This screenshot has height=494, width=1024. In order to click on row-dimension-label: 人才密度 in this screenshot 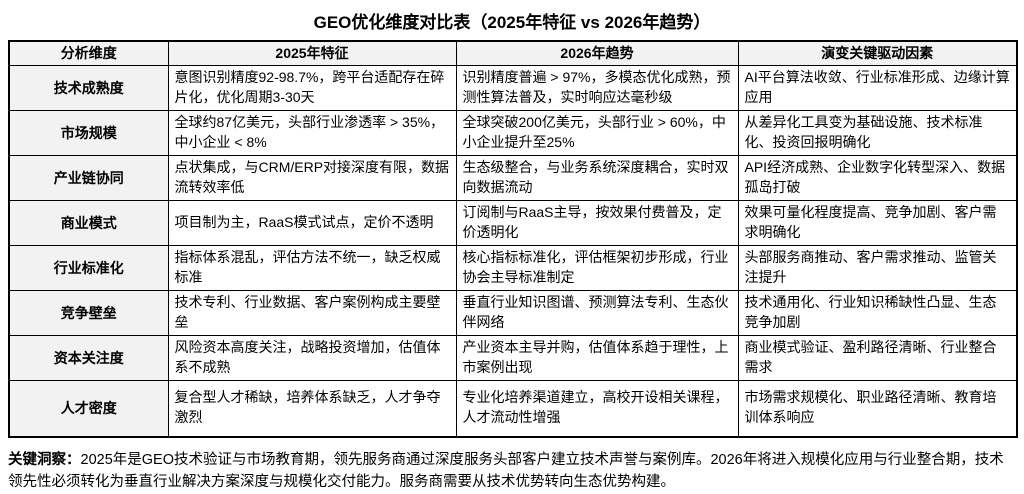, I will do `click(88, 408)`.